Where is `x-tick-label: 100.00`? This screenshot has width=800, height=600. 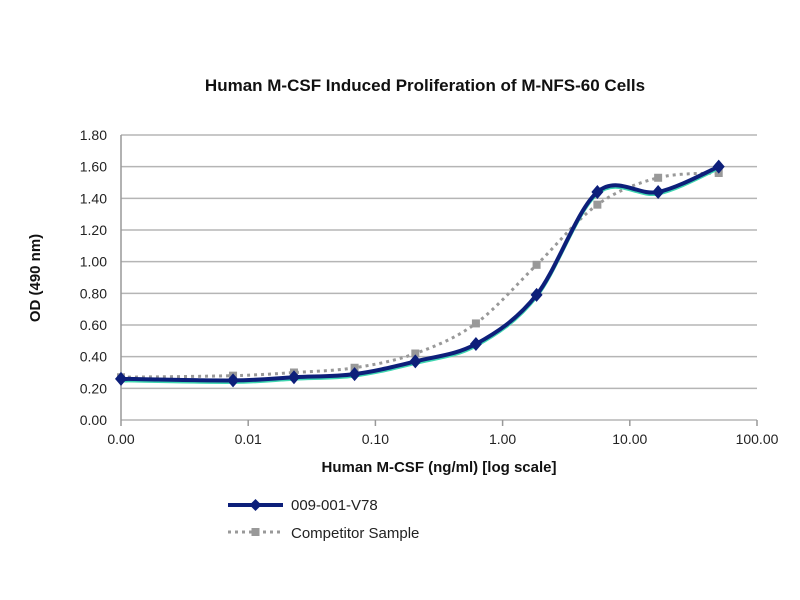 x-tick-label: 100.00 is located at coordinates (757, 439).